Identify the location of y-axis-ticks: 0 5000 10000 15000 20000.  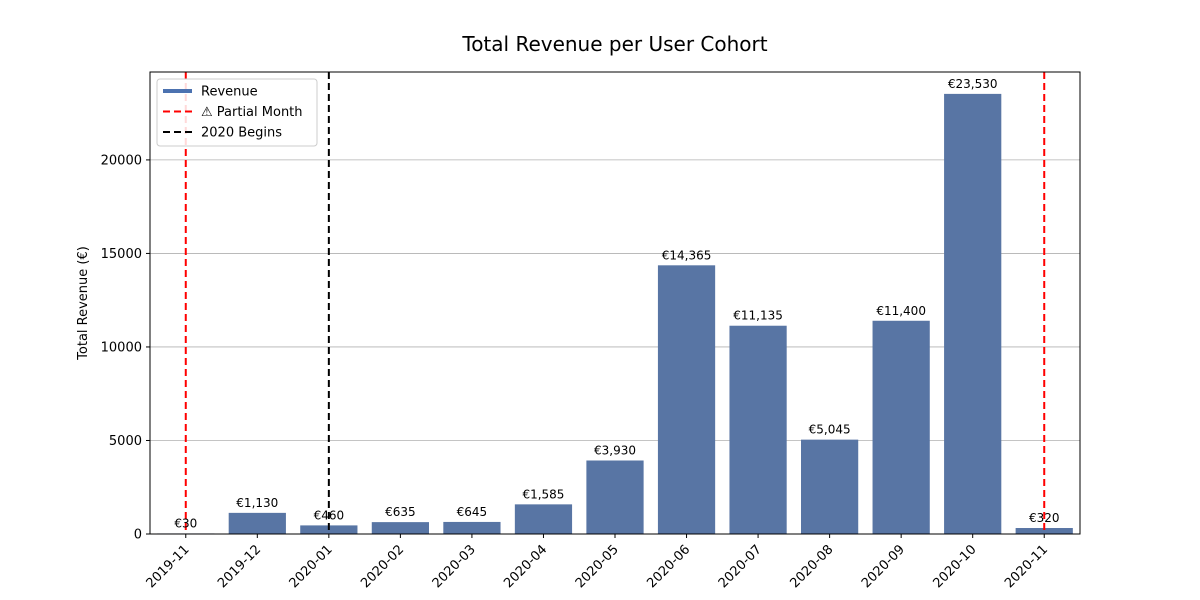
(125, 348).